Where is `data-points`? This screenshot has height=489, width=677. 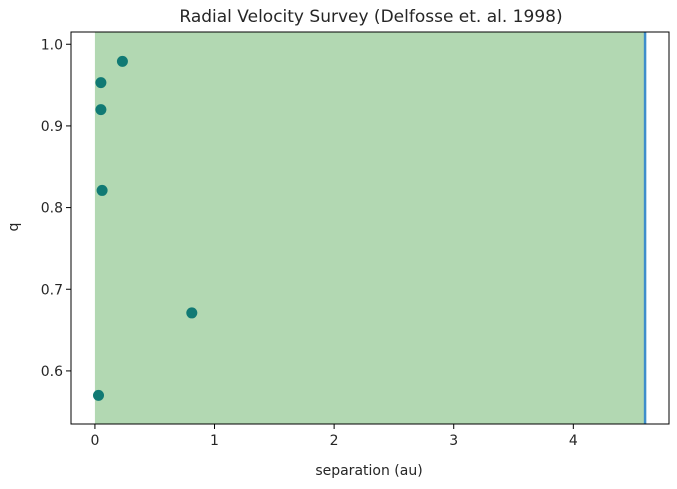 data-points is located at coordinates (145, 228).